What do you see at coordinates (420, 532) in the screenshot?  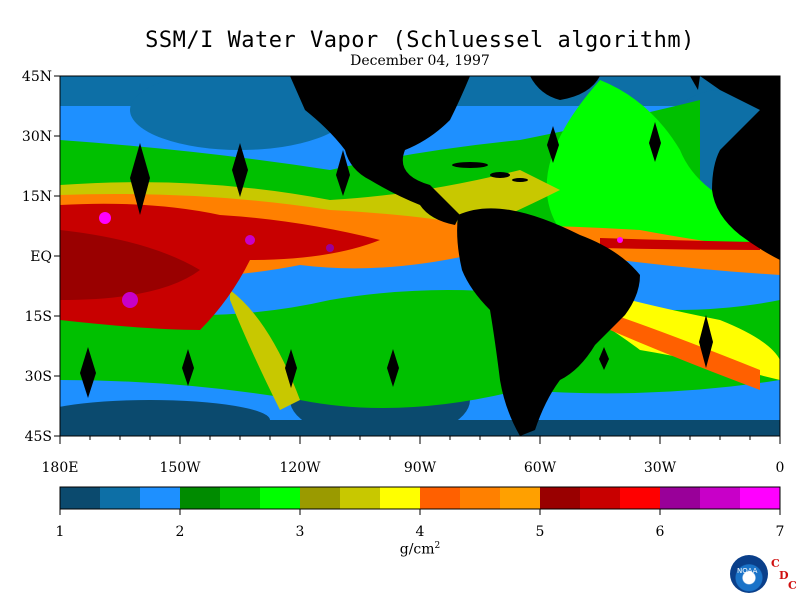 I see `colorbar-label: 4` at bounding box center [420, 532].